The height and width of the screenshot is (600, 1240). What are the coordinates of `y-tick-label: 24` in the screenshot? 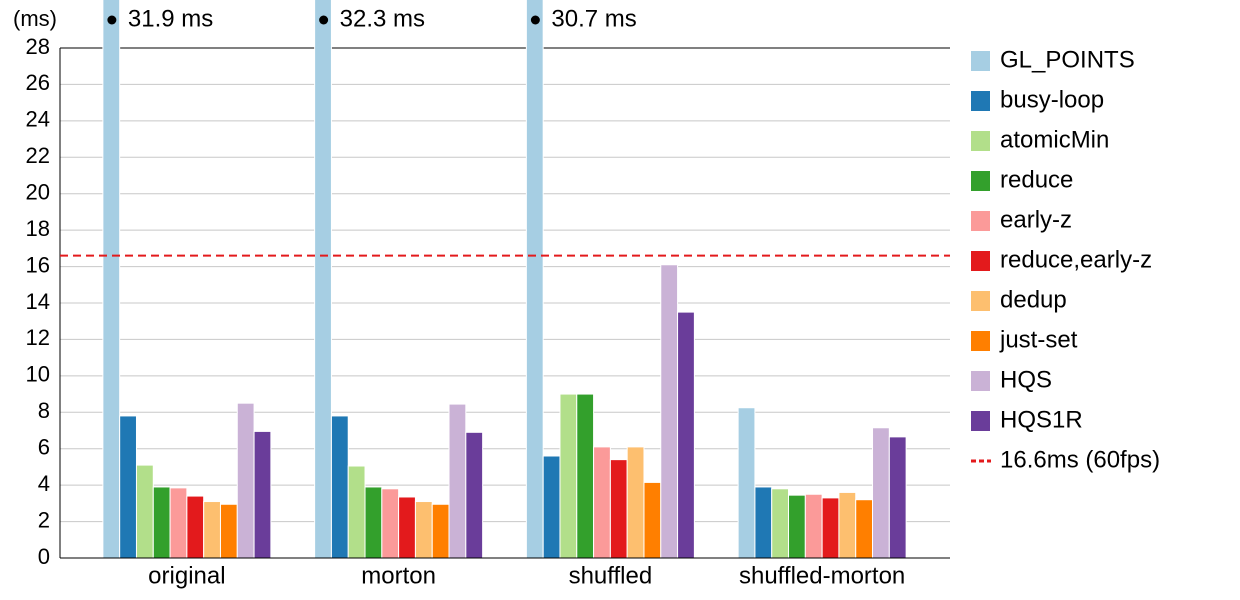 It's located at (38, 119).